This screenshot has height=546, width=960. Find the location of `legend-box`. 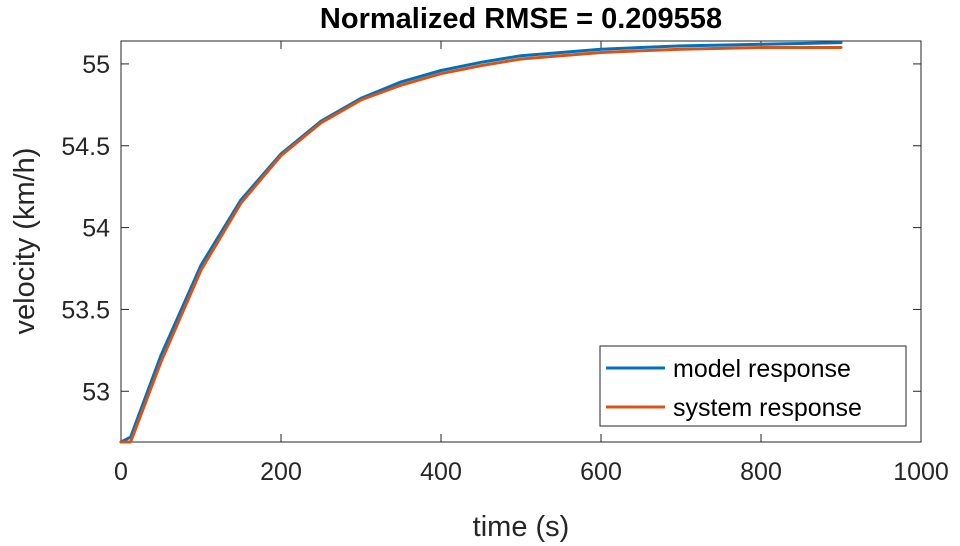

legend-box is located at coordinates (753, 386).